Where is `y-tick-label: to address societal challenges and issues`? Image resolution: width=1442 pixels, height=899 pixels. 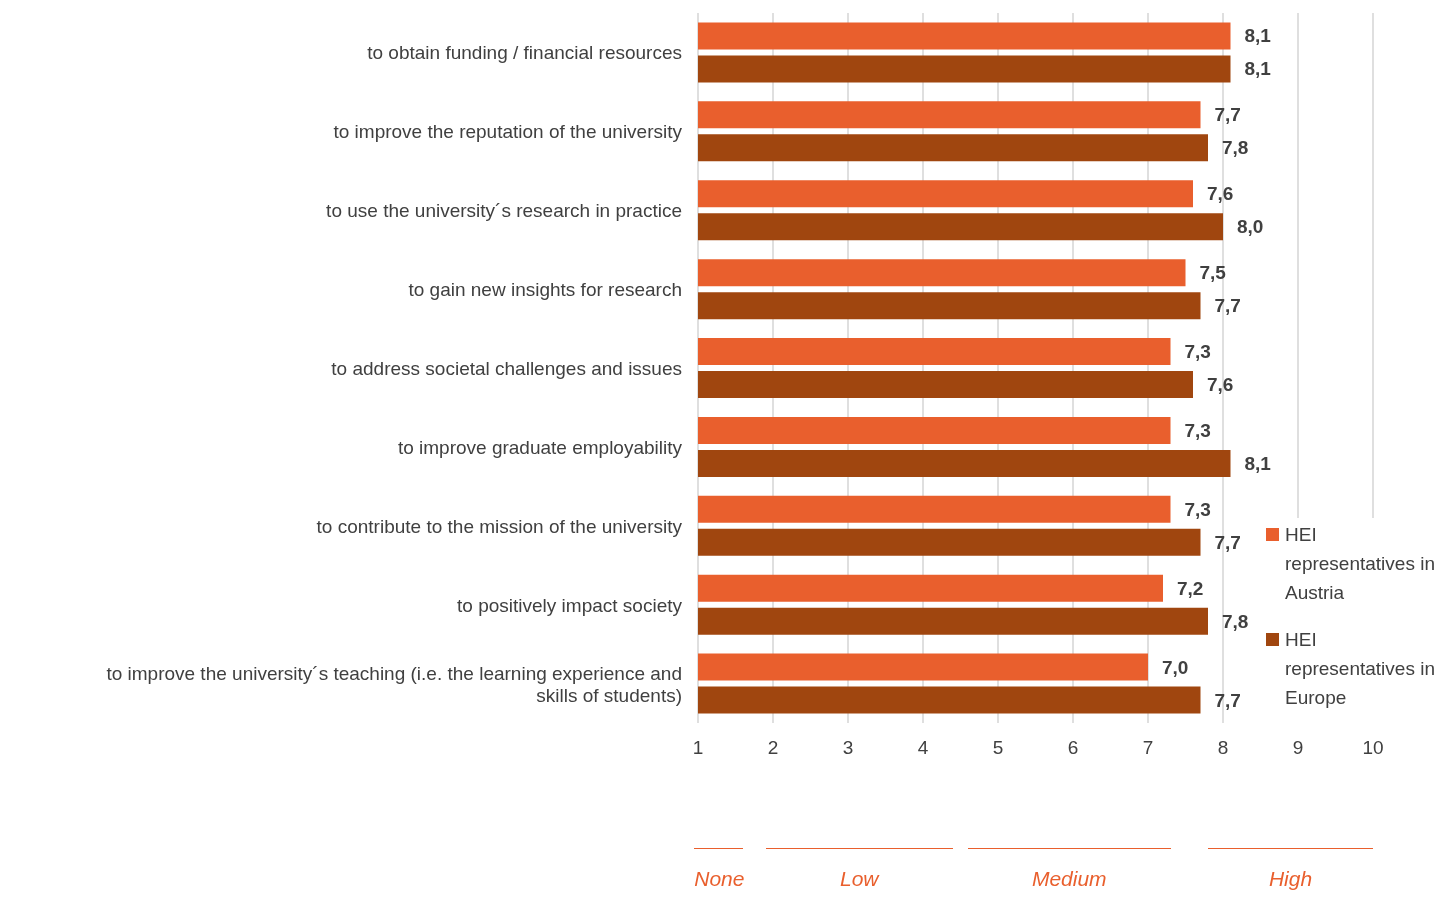
y-tick-label: to address societal challenges and issues is located at coordinates (506, 368).